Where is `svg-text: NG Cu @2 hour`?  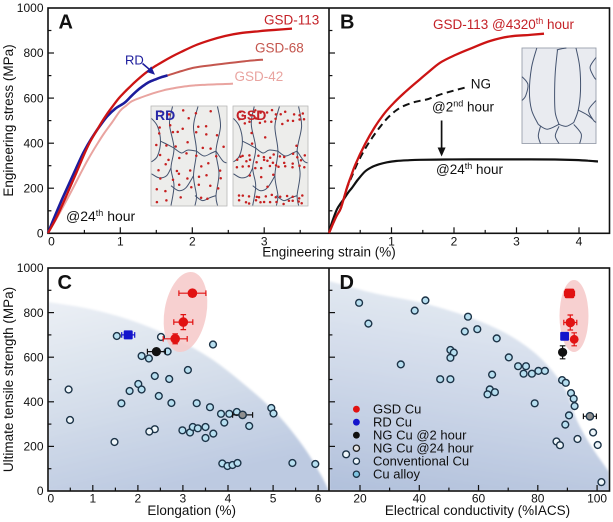
svg-text: NG Cu @2 hour is located at coordinates (420, 435).